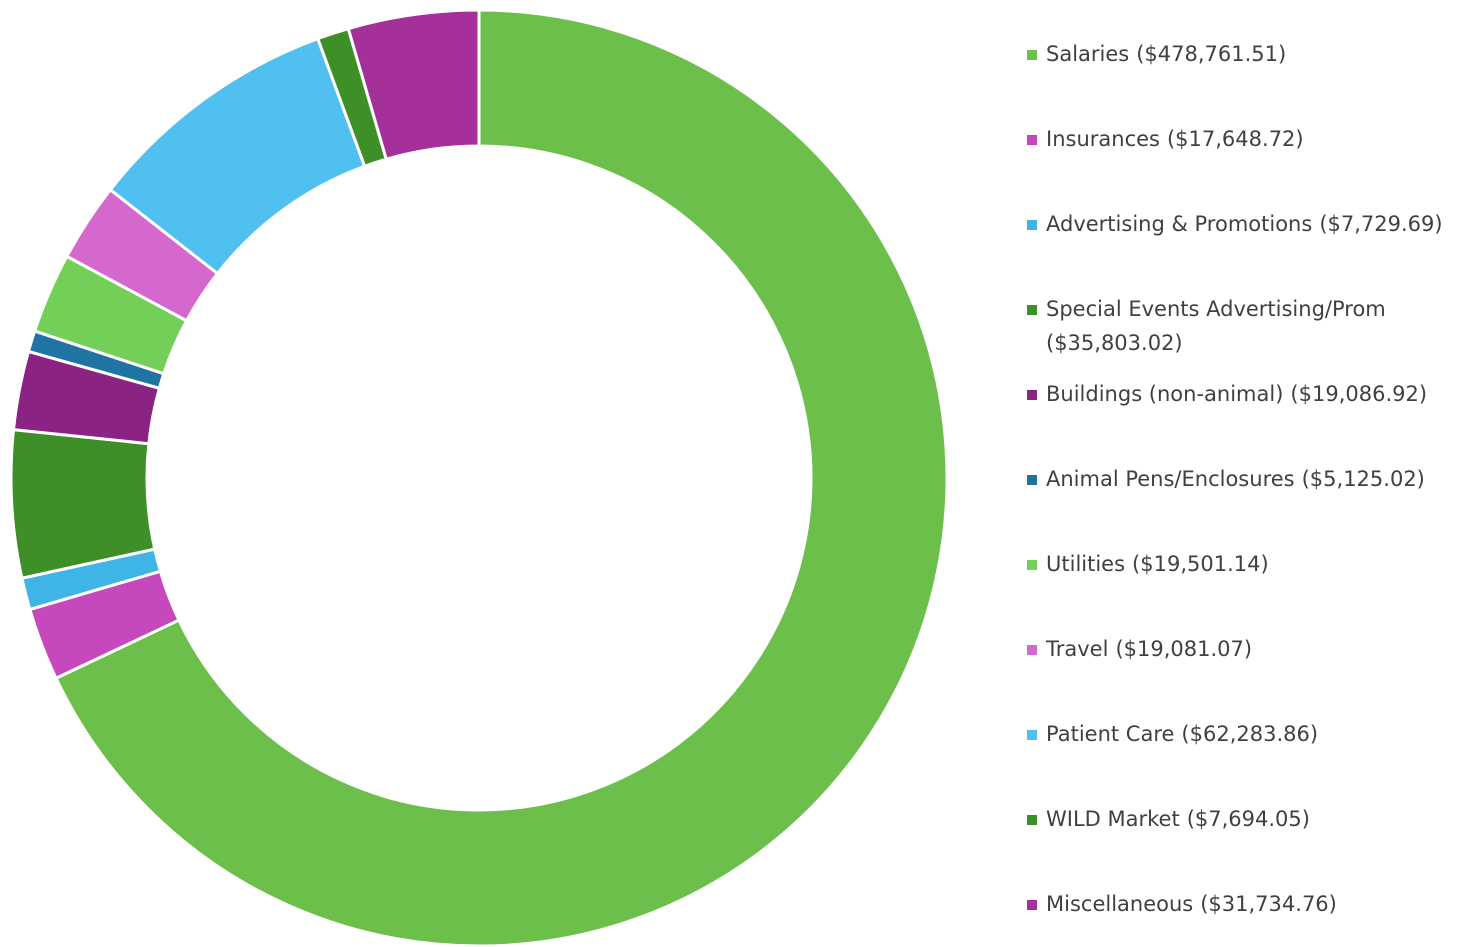  I want to click on legend-label: Animal Pens/Enclosures ($5,125.02), so click(1235, 479).